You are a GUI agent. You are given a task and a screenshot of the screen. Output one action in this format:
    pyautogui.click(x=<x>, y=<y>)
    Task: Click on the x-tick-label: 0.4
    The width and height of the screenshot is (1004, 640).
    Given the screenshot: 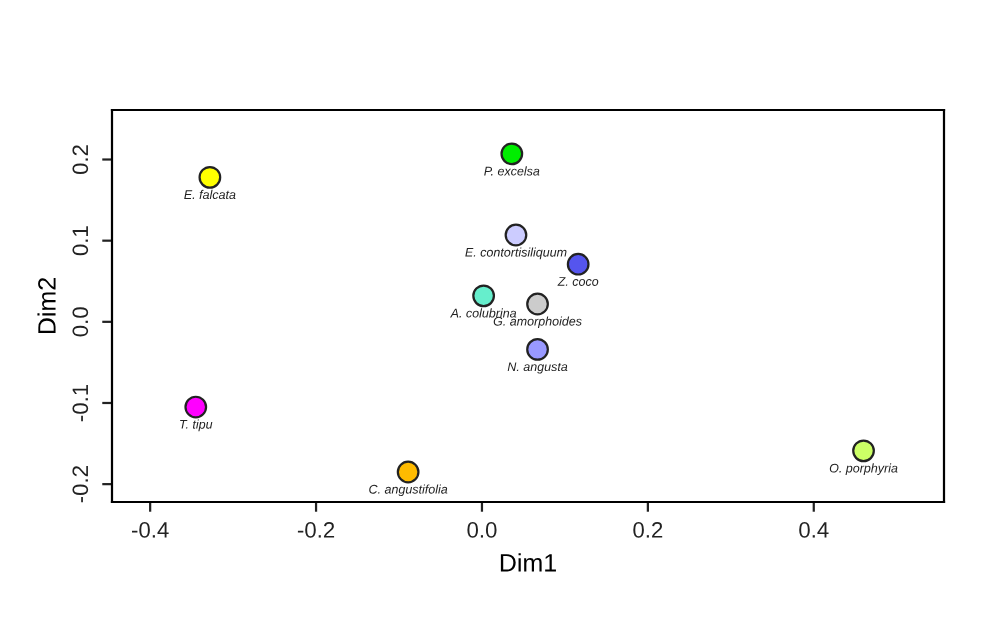 What is the action you would take?
    pyautogui.click(x=814, y=530)
    